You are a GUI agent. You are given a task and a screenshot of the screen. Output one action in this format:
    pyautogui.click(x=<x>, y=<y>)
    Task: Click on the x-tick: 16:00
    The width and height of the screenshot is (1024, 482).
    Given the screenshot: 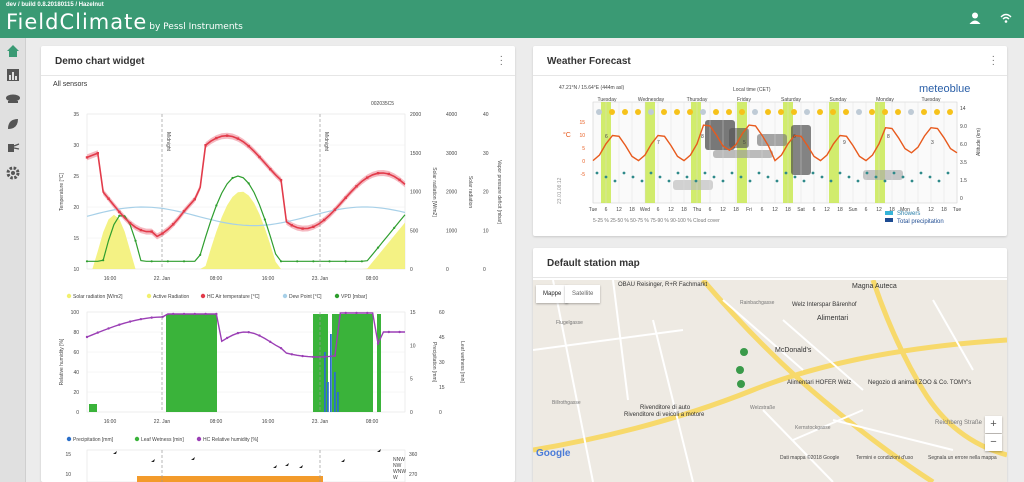 What is the action you would take?
    pyautogui.click(x=110, y=279)
    